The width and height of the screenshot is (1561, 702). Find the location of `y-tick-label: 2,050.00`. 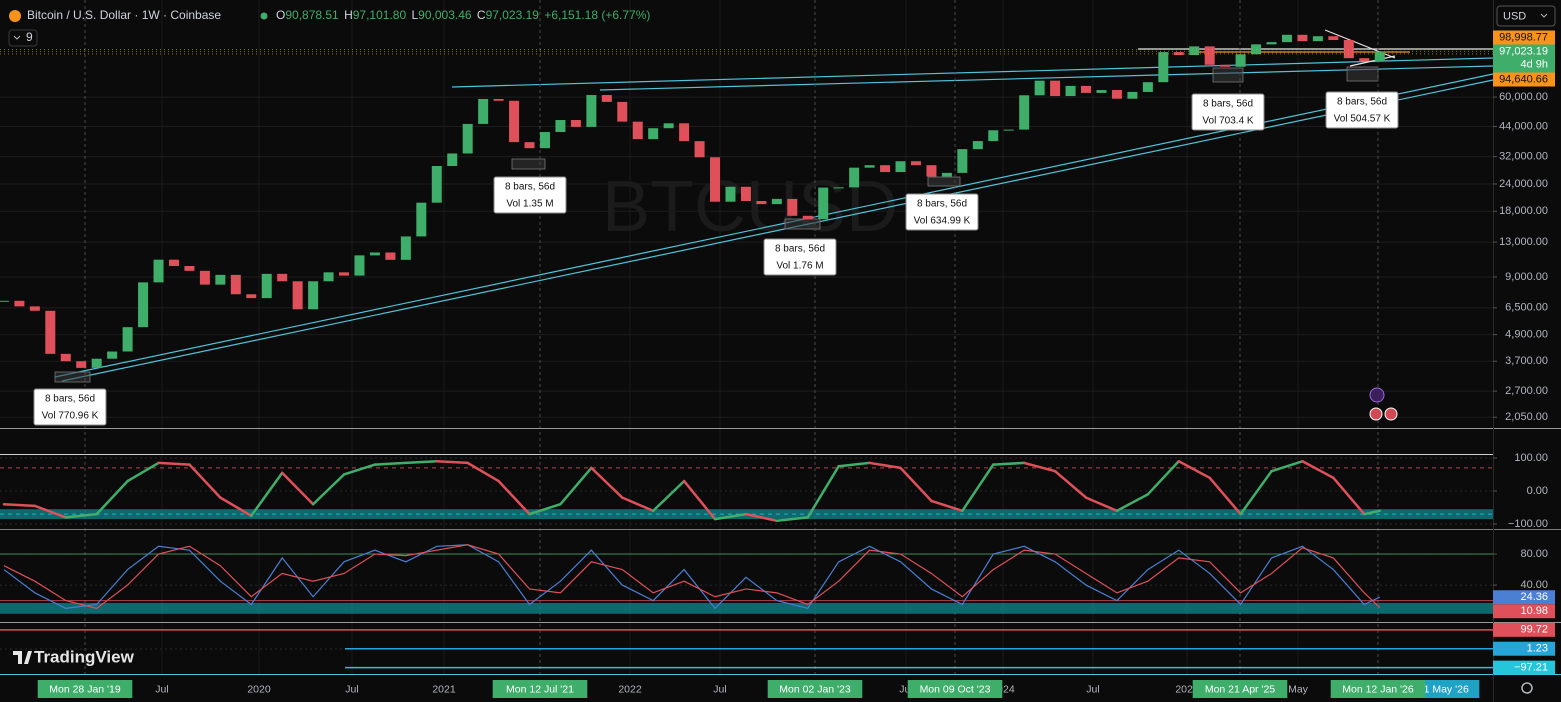

y-tick-label: 2,050.00 is located at coordinates (1526, 417).